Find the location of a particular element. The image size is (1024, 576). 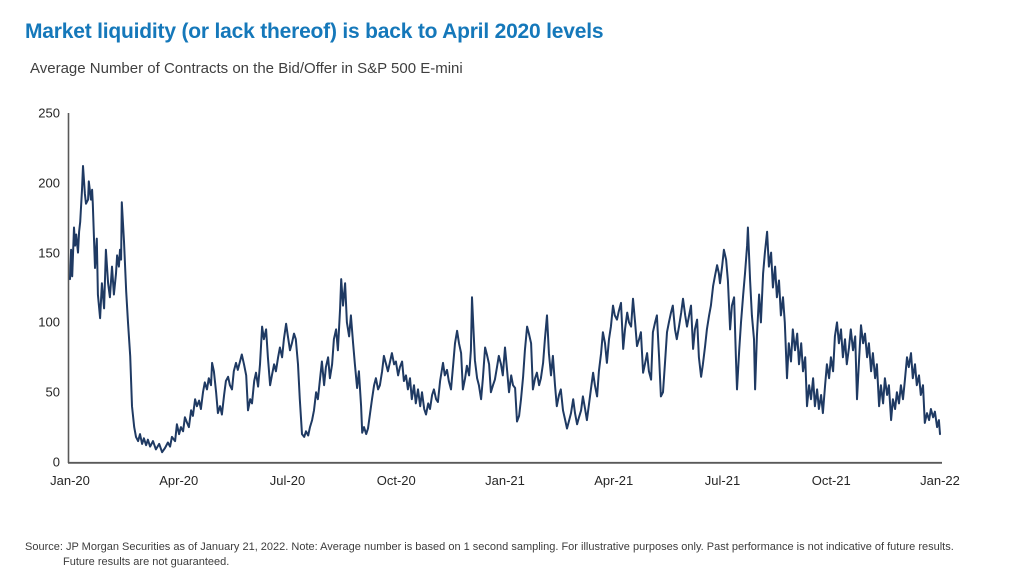

x-axis-tick-label: Oct-20 is located at coordinates (396, 480).